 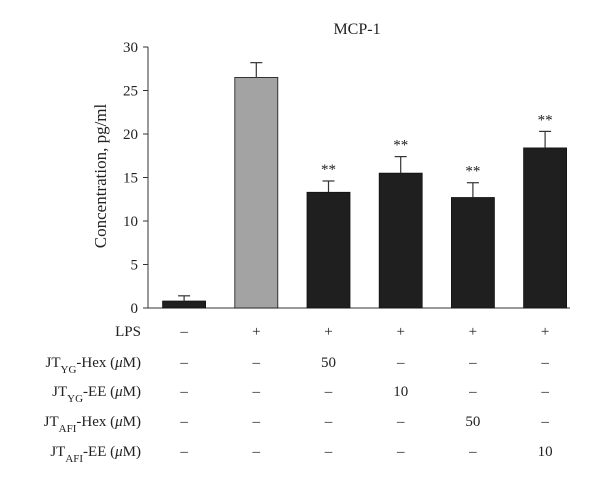 What do you see at coordinates (128, 332) in the screenshot?
I see `condition-row-label: LPS` at bounding box center [128, 332].